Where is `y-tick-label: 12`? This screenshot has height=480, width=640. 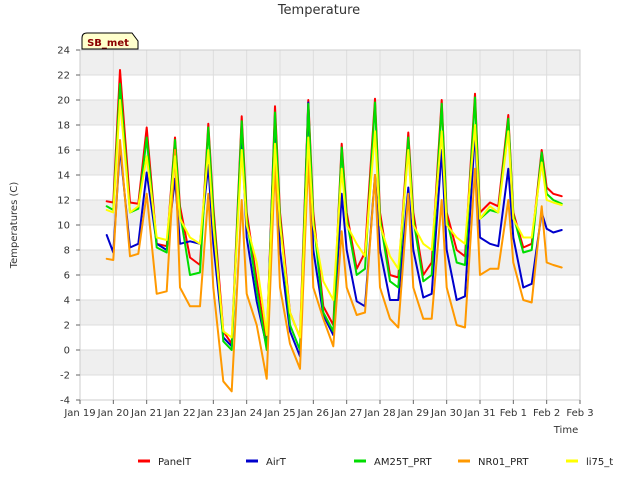 y-tick-label: 12 is located at coordinates (63, 201).